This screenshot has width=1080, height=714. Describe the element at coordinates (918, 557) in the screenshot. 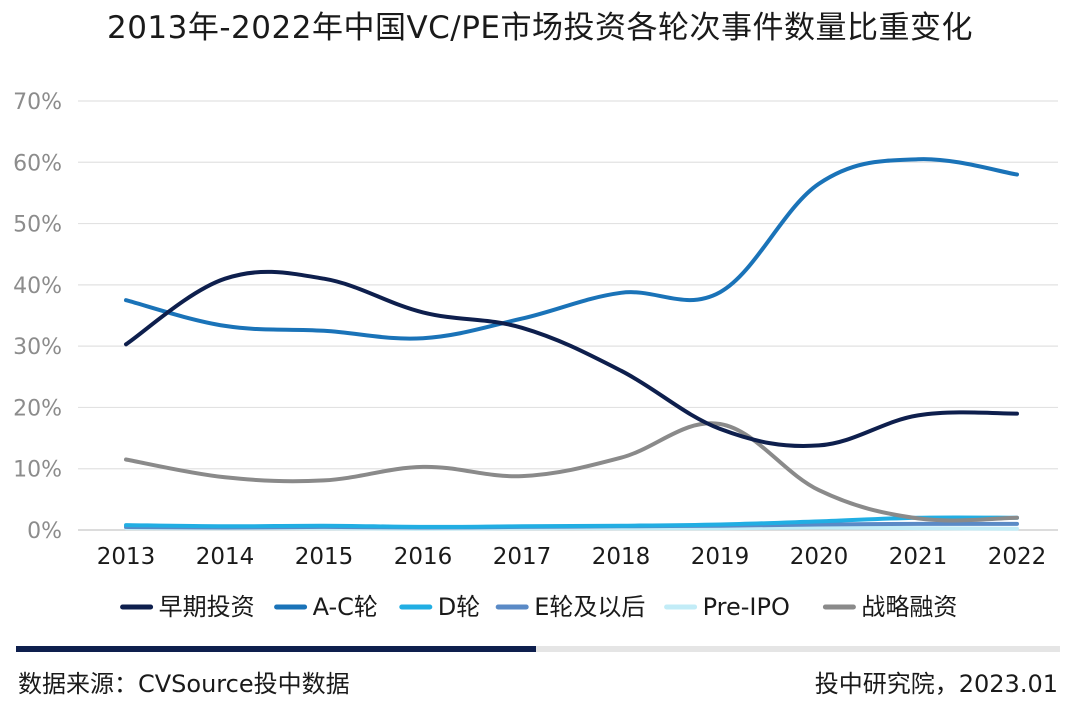

I see `x-tick-label: 2021` at that location.